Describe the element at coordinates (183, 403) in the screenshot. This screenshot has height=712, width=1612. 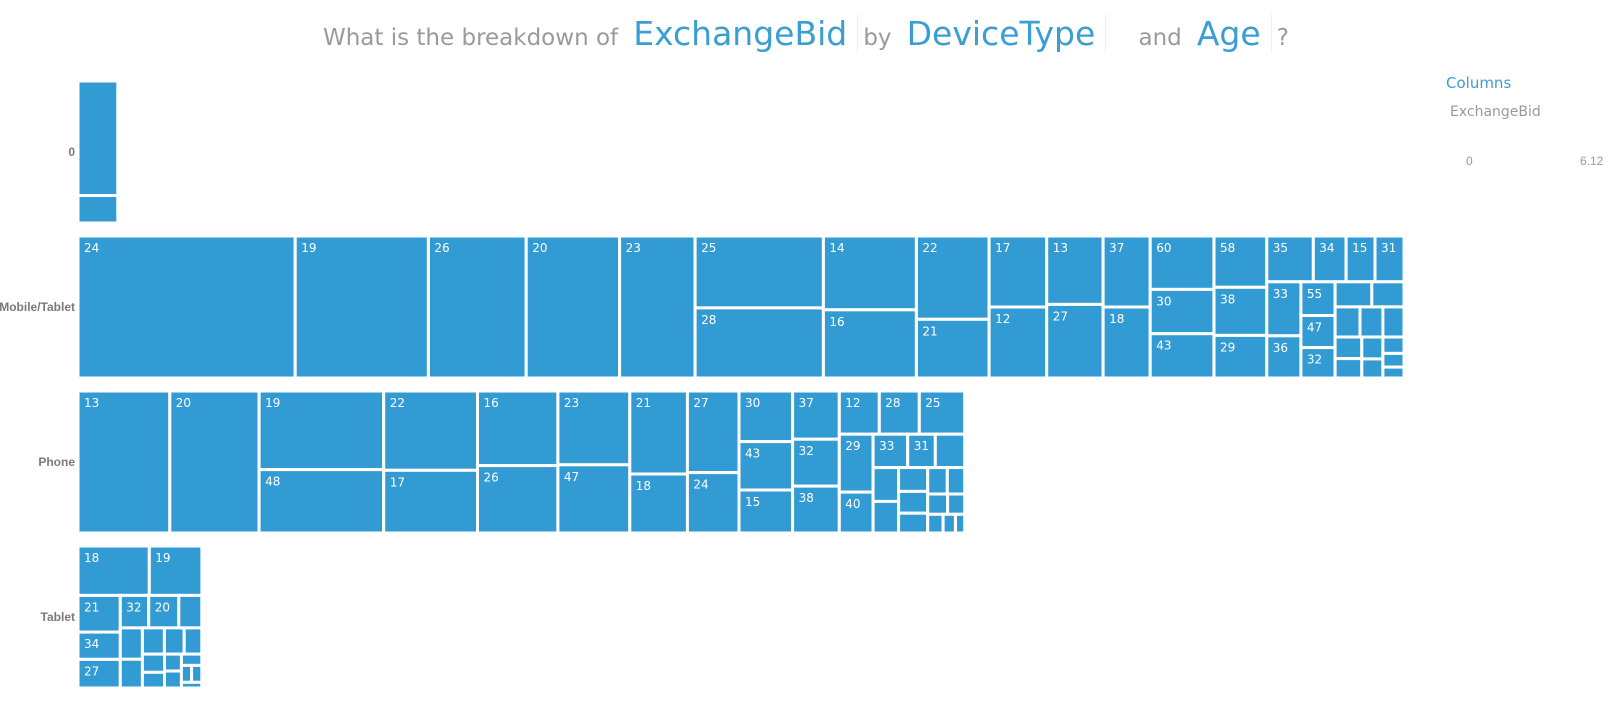
I see `cell-label: 20` at that location.